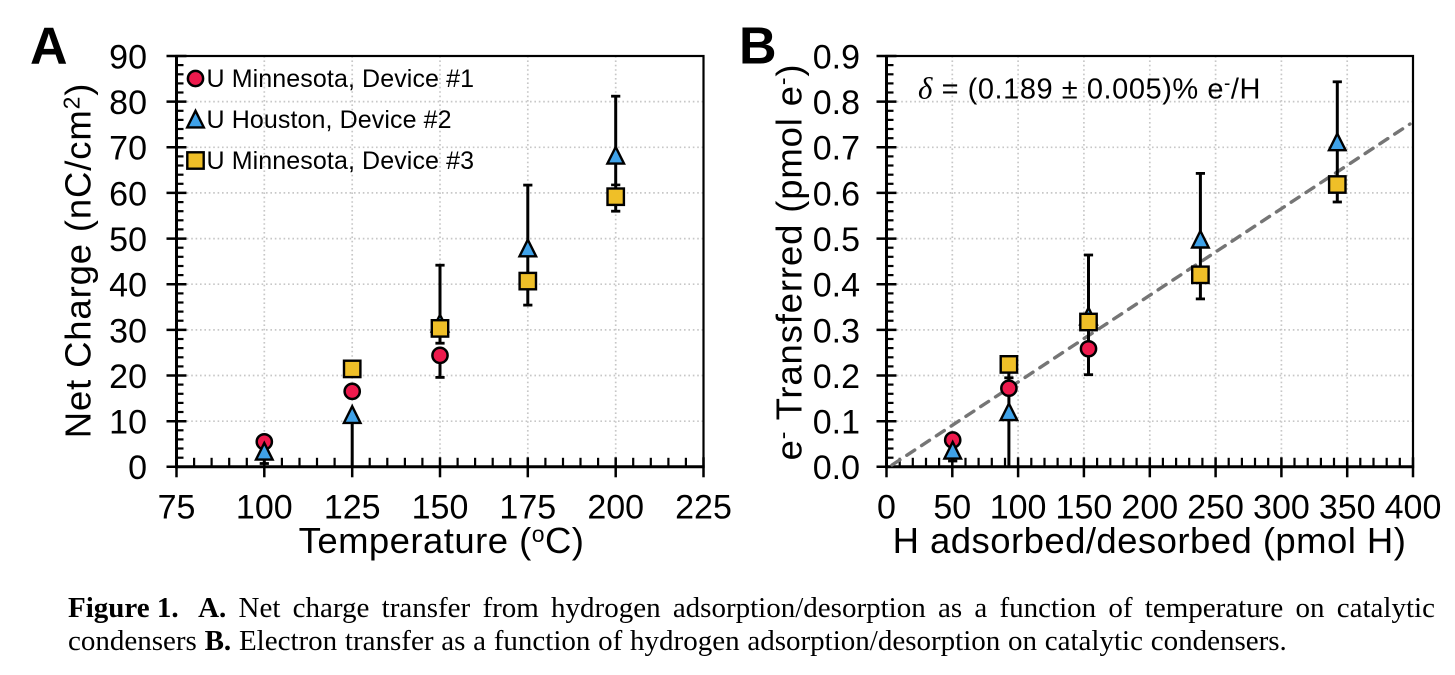  I want to click on svg-text: H adsorbed/desorbed (pmol H), so click(1150, 540).